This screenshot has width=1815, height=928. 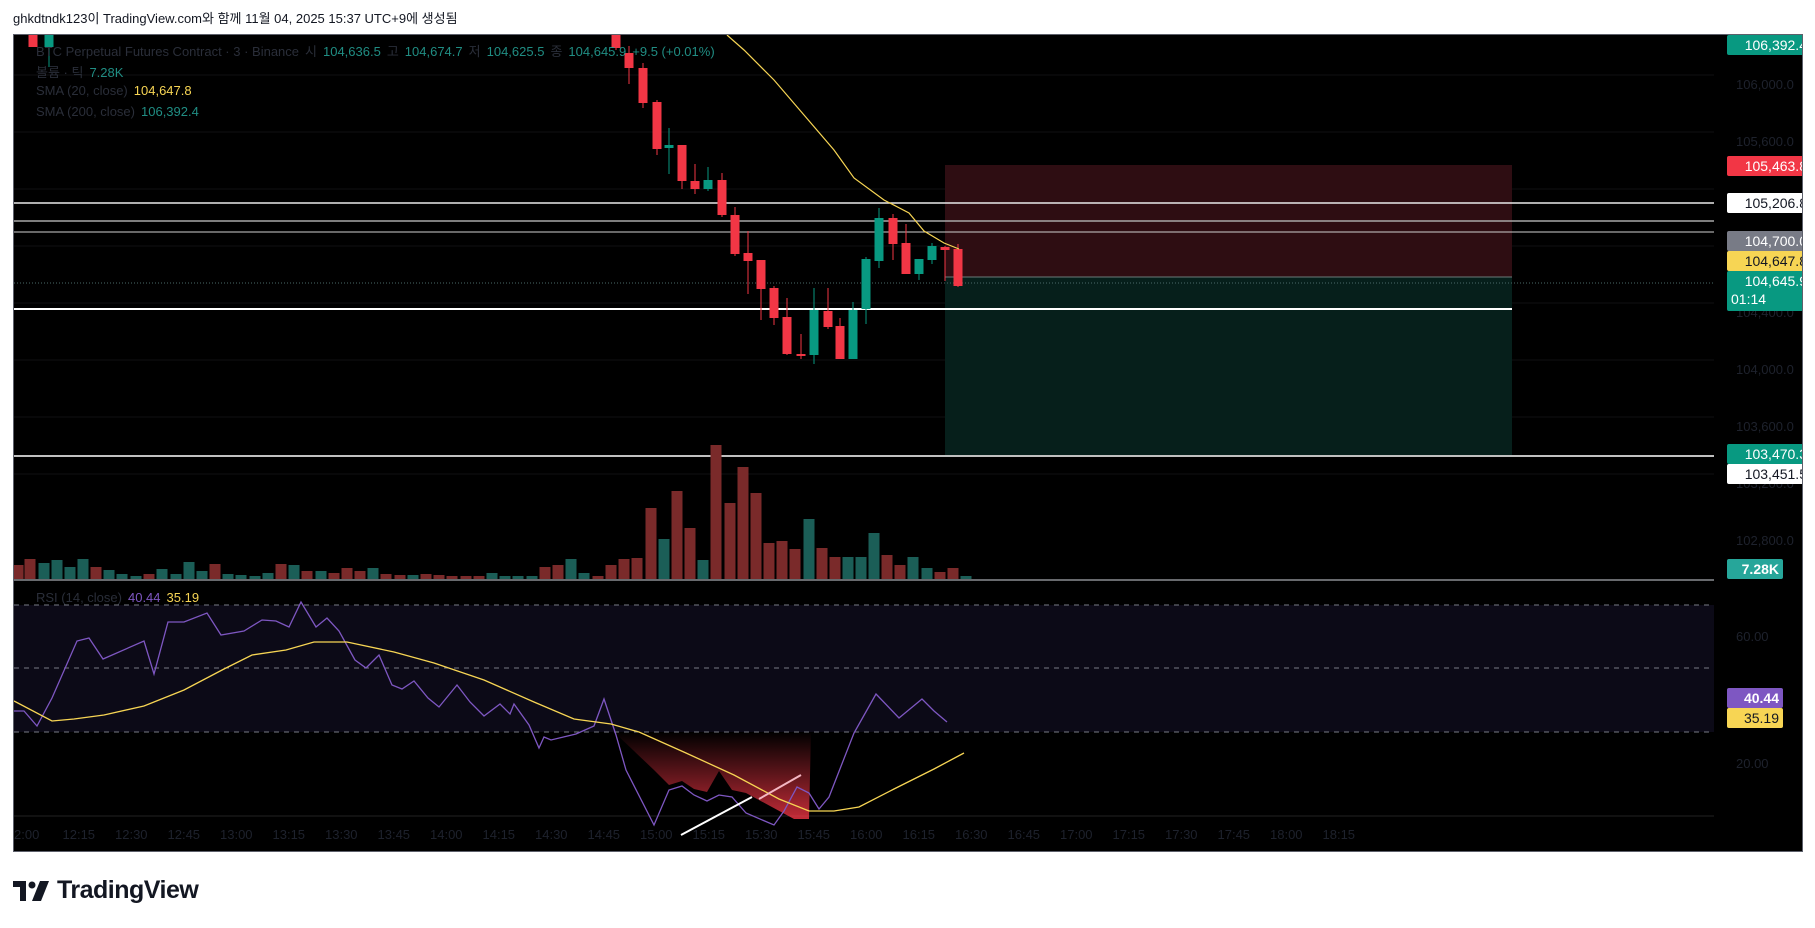 What do you see at coordinates (289, 834) in the screenshot?
I see `time-tick: 13:15` at bounding box center [289, 834].